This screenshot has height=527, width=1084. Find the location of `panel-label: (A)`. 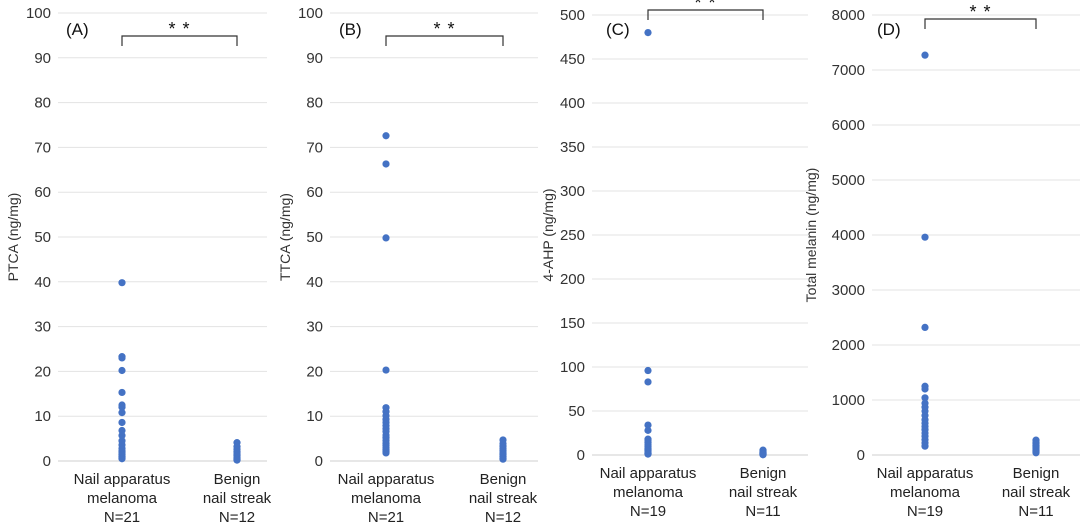

panel-label: (A) is located at coordinates (77, 29).